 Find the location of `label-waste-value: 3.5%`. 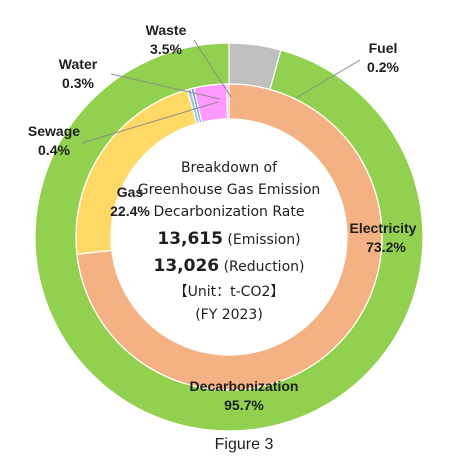

label-waste-value: 3.5% is located at coordinates (166, 49).